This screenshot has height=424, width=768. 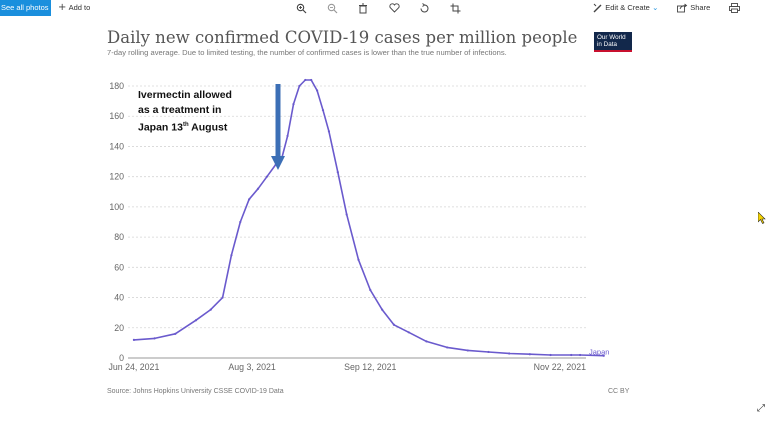 What do you see at coordinates (761, 408) in the screenshot?
I see `expand-icon: ⤢` at bounding box center [761, 408].